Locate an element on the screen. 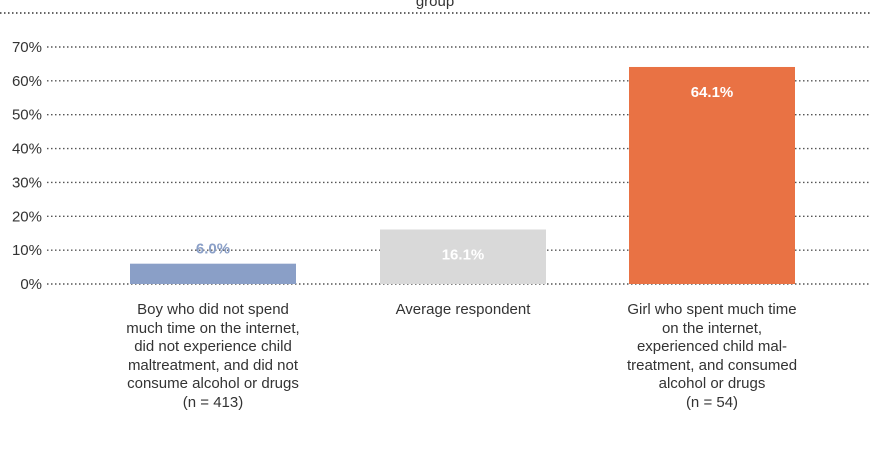 This screenshot has height=468, width=870. y-tick-label: 0% is located at coordinates (31, 284).